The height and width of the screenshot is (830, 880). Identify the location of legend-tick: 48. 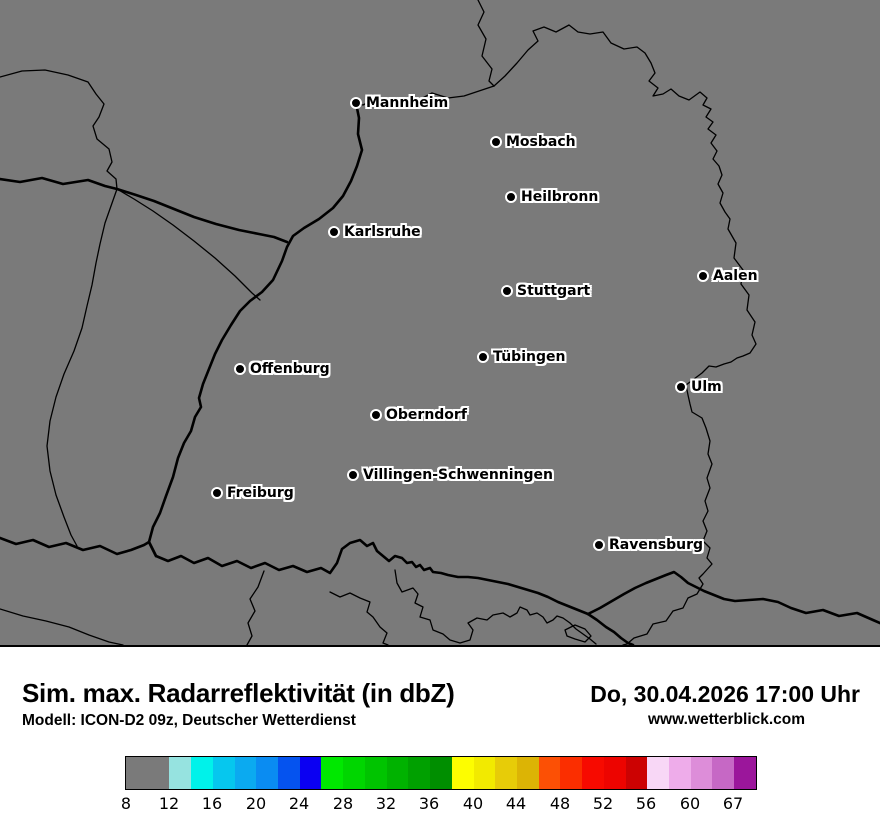
(560, 803).